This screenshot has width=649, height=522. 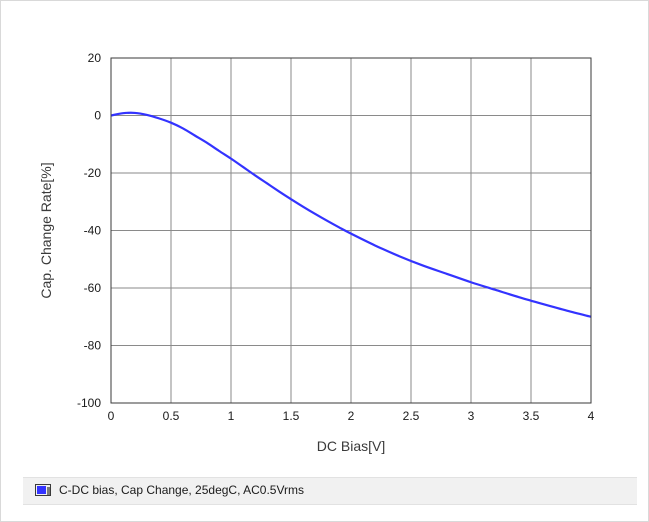 What do you see at coordinates (411, 416) in the screenshot?
I see `x-tick-label: 2.5` at bounding box center [411, 416].